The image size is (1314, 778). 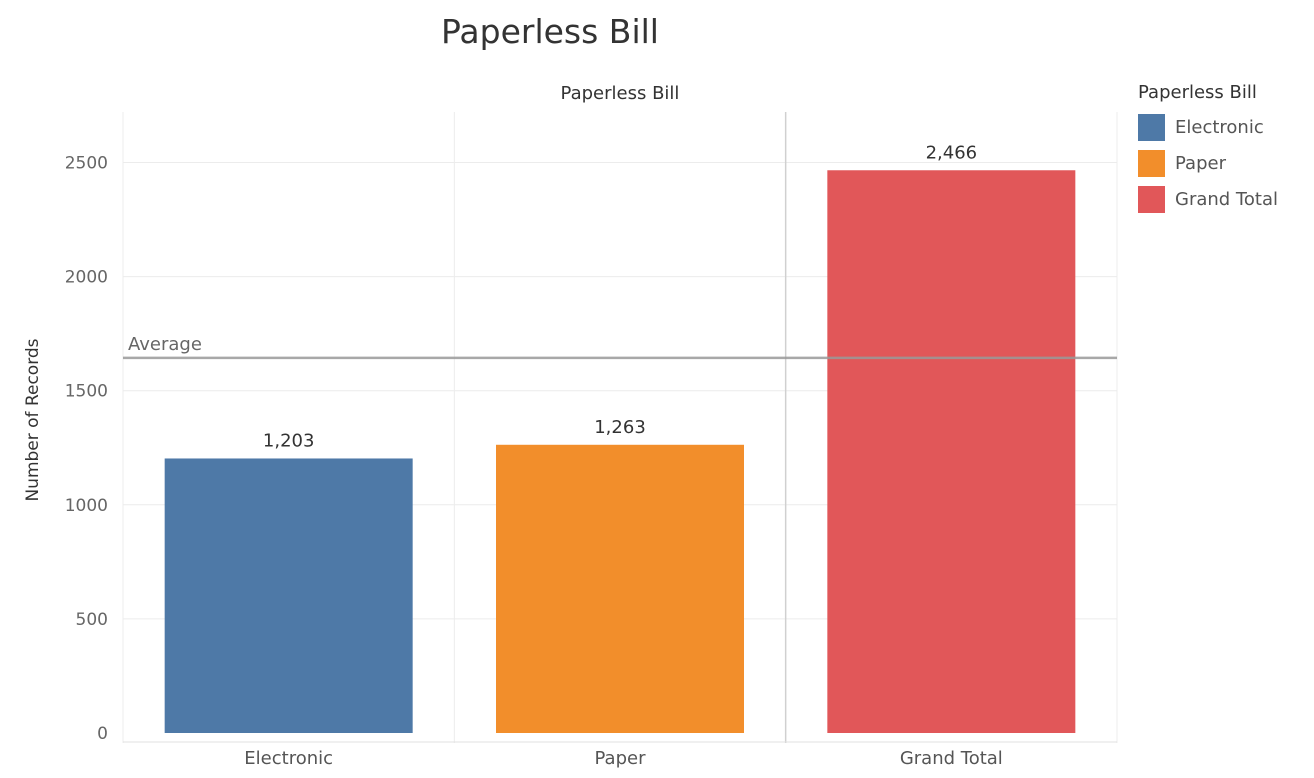 What do you see at coordinates (92, 620) in the screenshot?
I see `y-tick-label-500: 500` at bounding box center [92, 620].